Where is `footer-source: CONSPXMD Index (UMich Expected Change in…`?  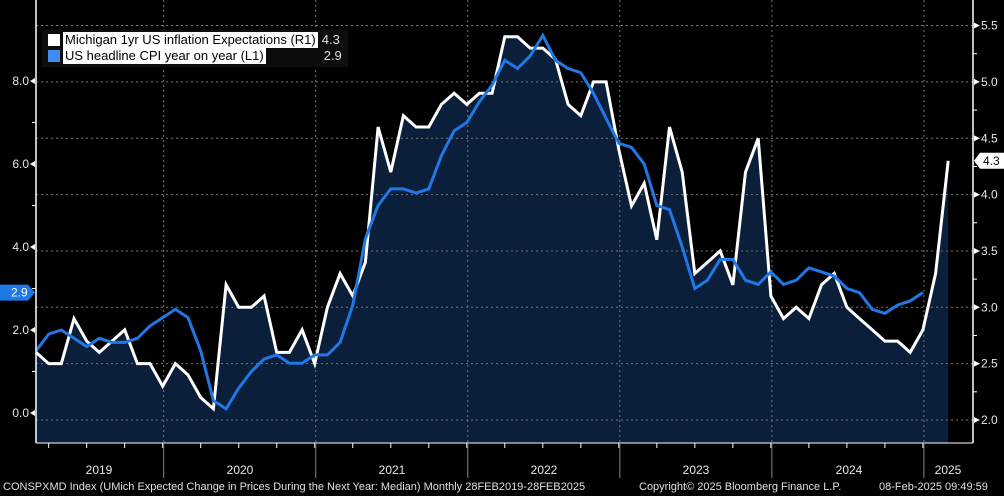 footer-source: CONSPXMD Index (UMich Expected Change in… is located at coordinates (294, 487).